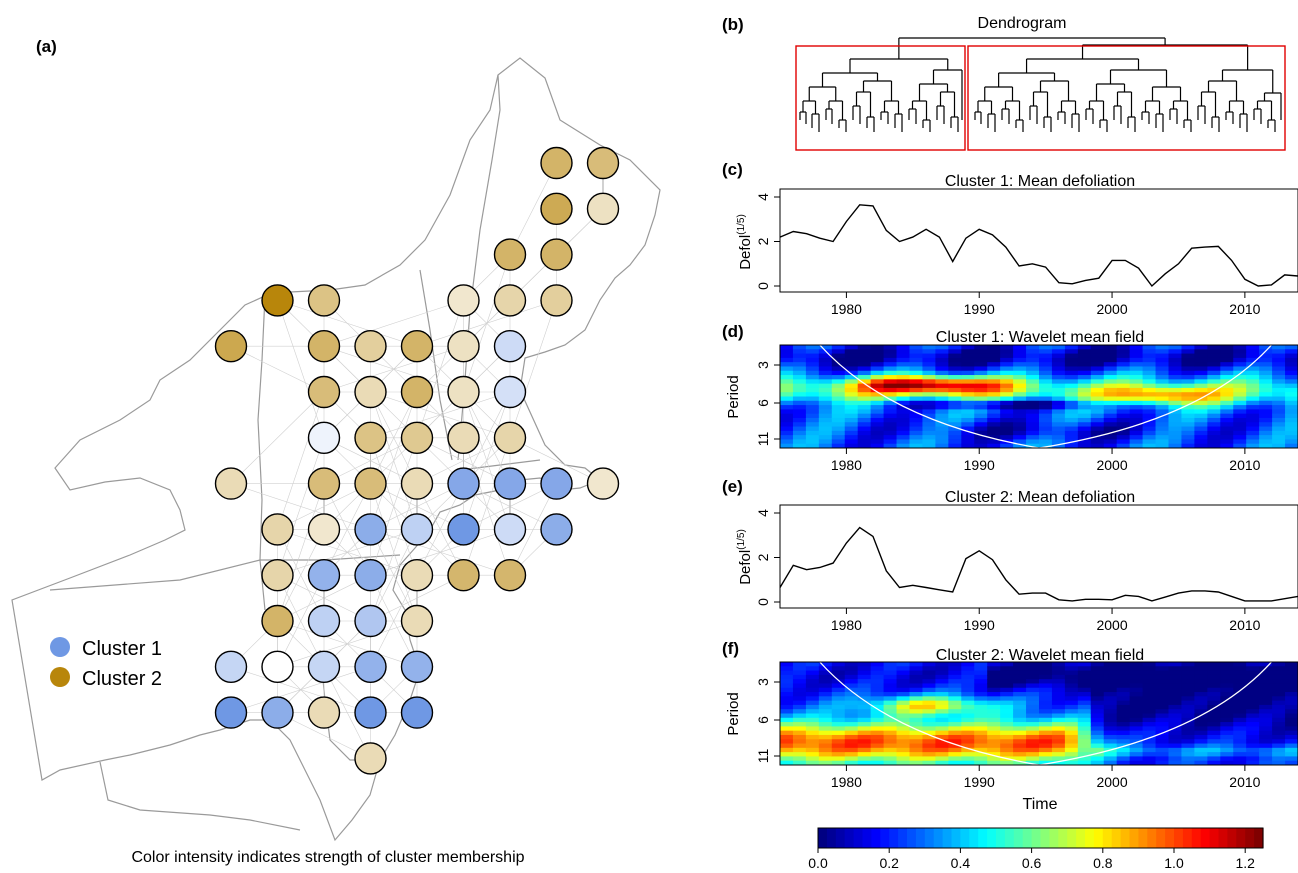 This screenshot has height=873, width=1298. Describe the element at coordinates (763, 756) in the screenshot. I see `y-tick-label: 11` at that location.